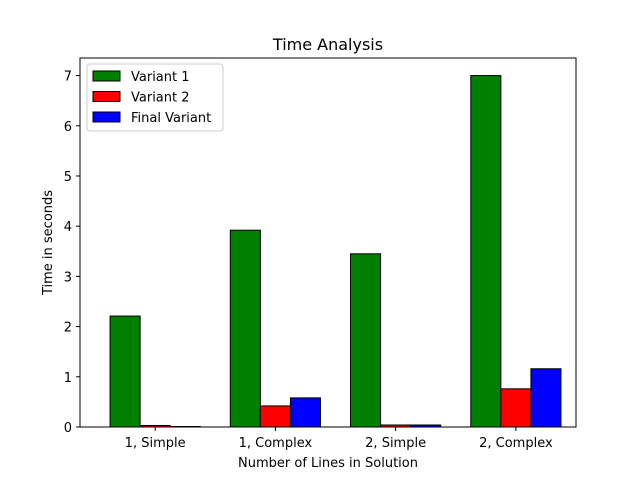 This screenshot has width=640, height=480. I want to click on legend-label: Variant 2, so click(160, 98).